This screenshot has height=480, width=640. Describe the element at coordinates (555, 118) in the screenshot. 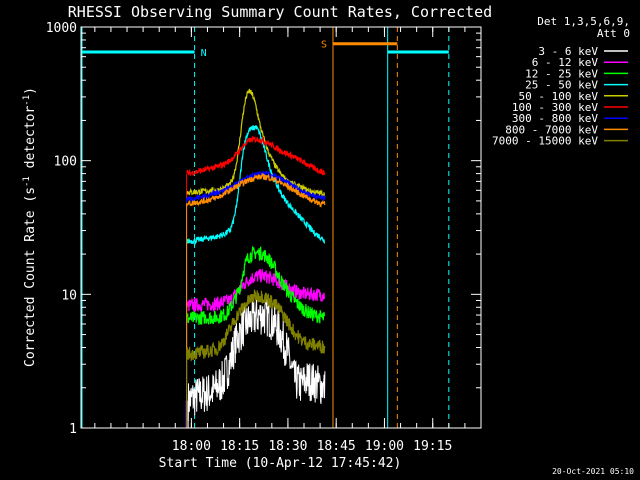

I see `legend-label: 300 - 800 keV` at that location.